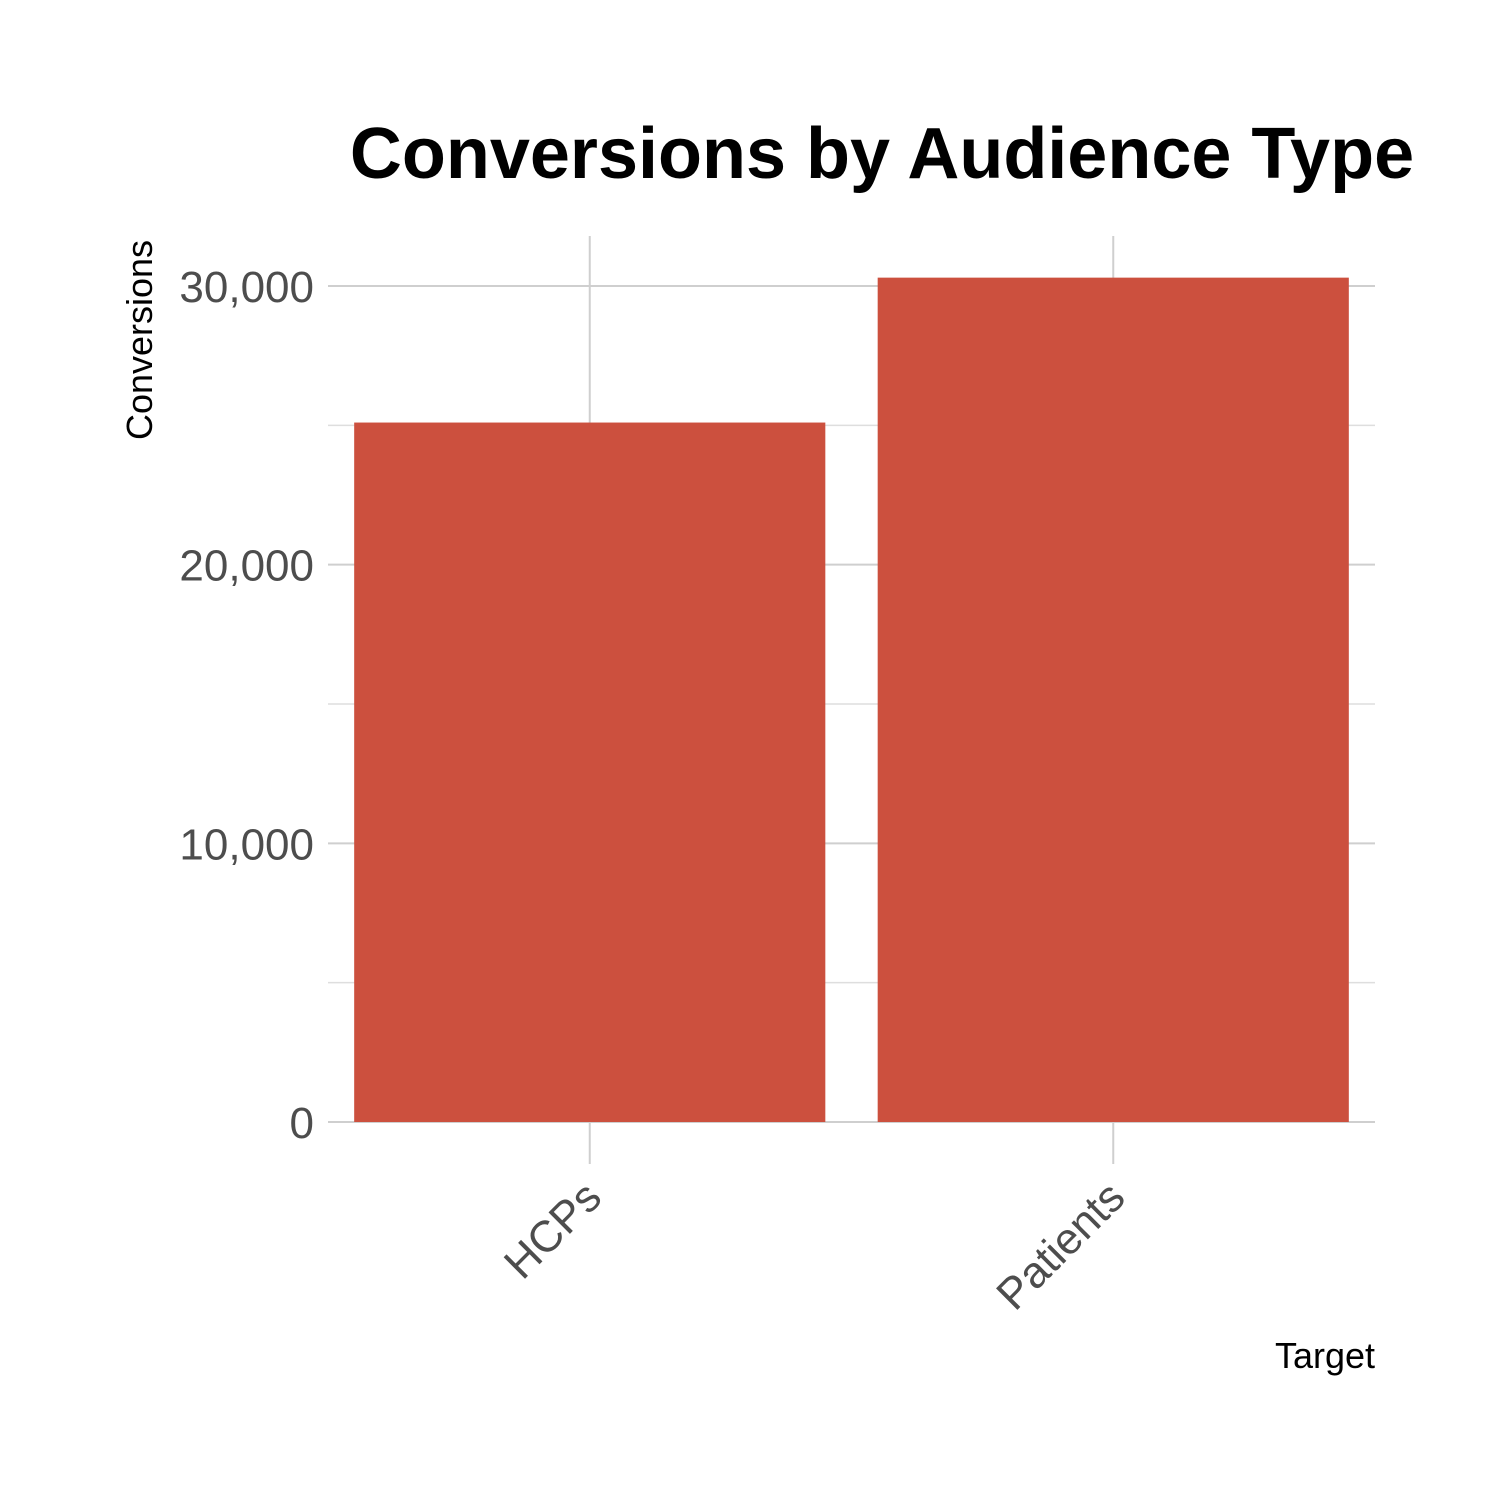 The width and height of the screenshot is (1500, 1500). Describe the element at coordinates (1060, 1245) in the screenshot. I see `x-tick-label: Patients` at that location.